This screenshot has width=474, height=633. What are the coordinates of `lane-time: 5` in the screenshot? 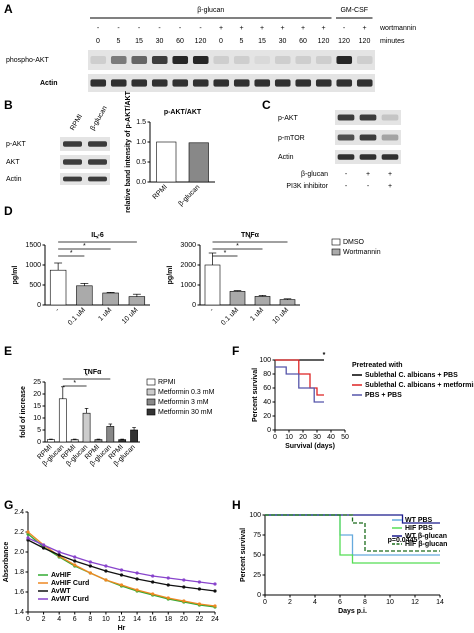 It's located at (242, 41).